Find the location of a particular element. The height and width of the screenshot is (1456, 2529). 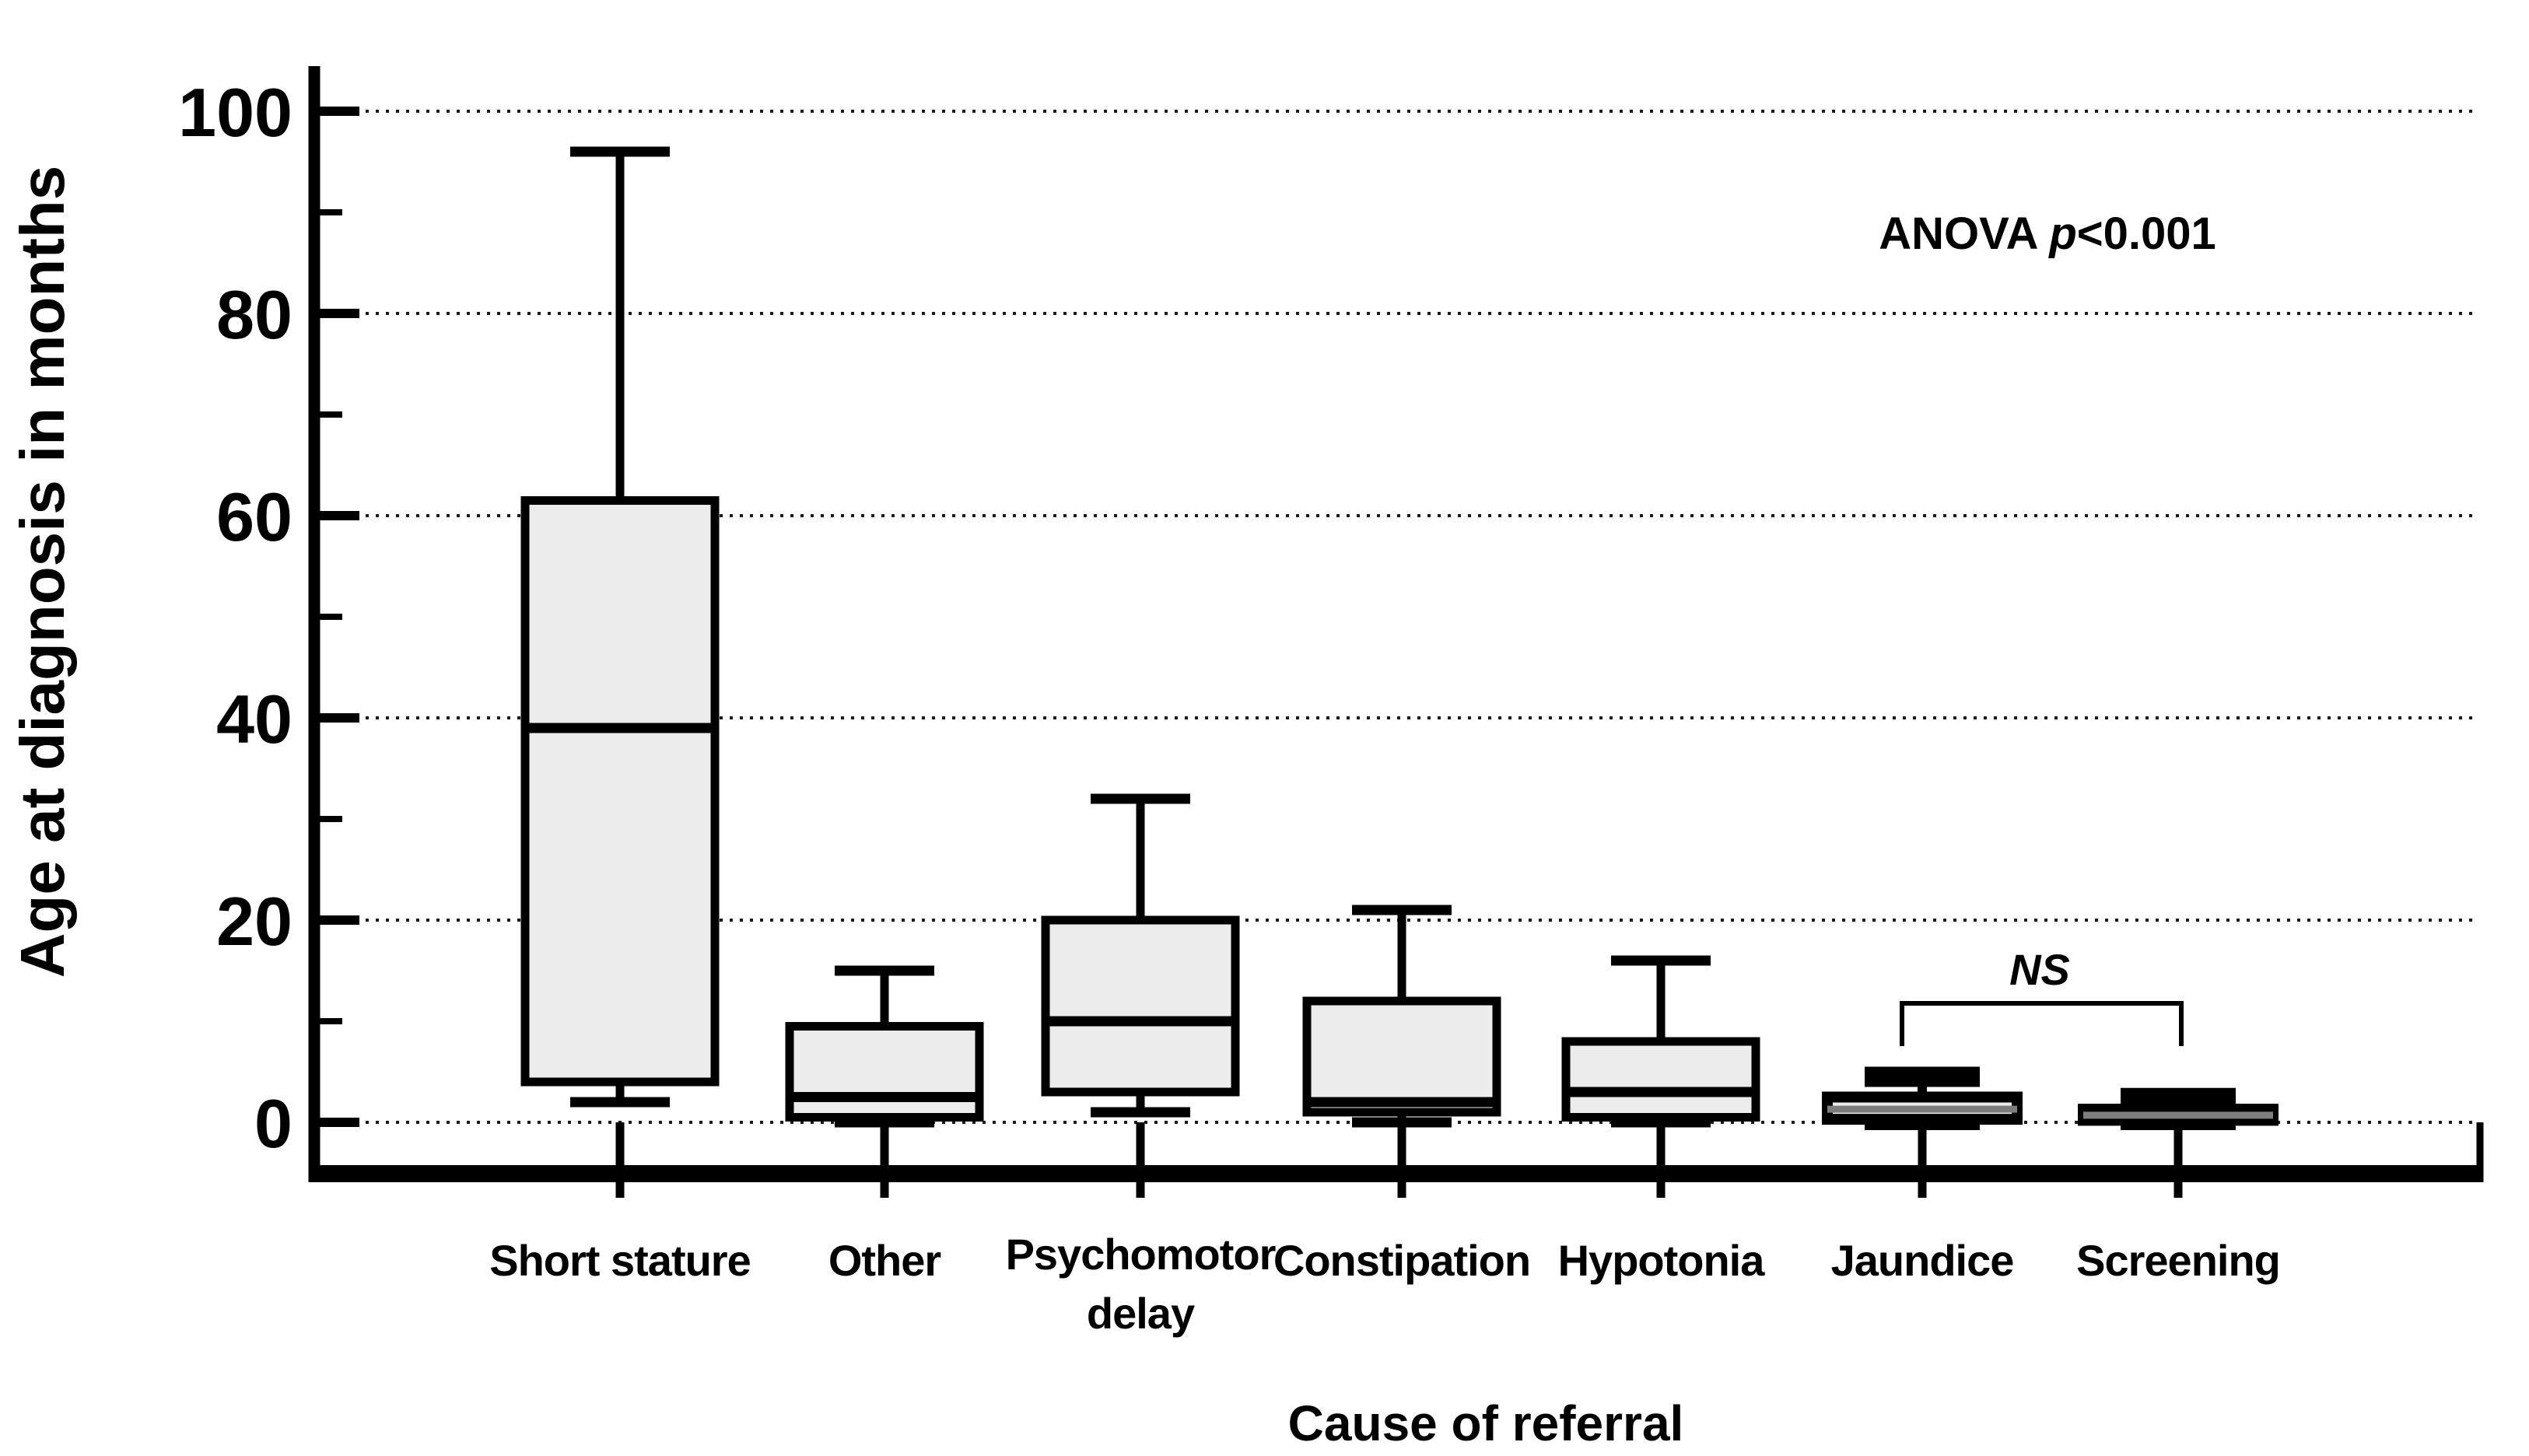

boxplot-hypotonia: Hypotonia is located at coordinates (1662, 1120).